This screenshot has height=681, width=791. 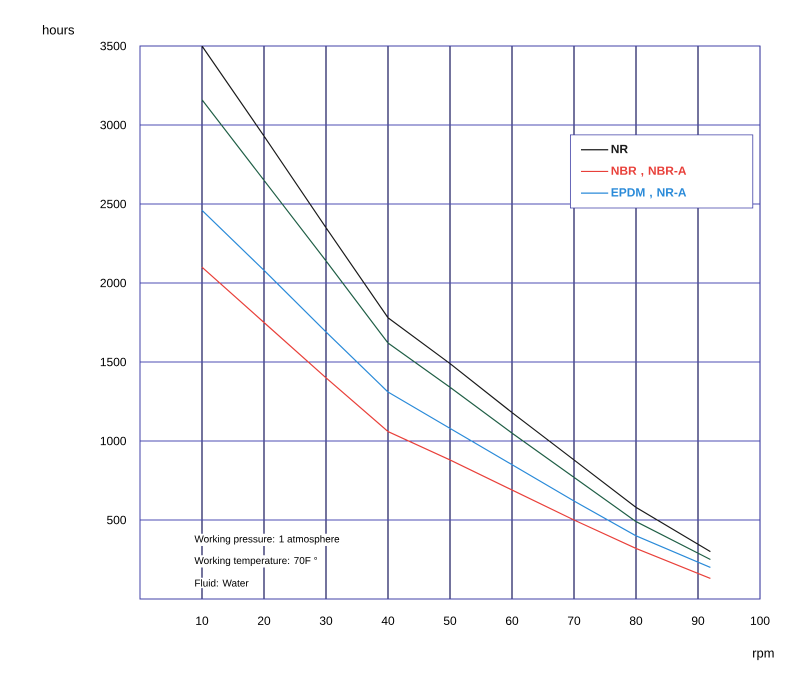 What do you see at coordinates (58, 29) in the screenshot?
I see `y-axis-title: hours` at bounding box center [58, 29].